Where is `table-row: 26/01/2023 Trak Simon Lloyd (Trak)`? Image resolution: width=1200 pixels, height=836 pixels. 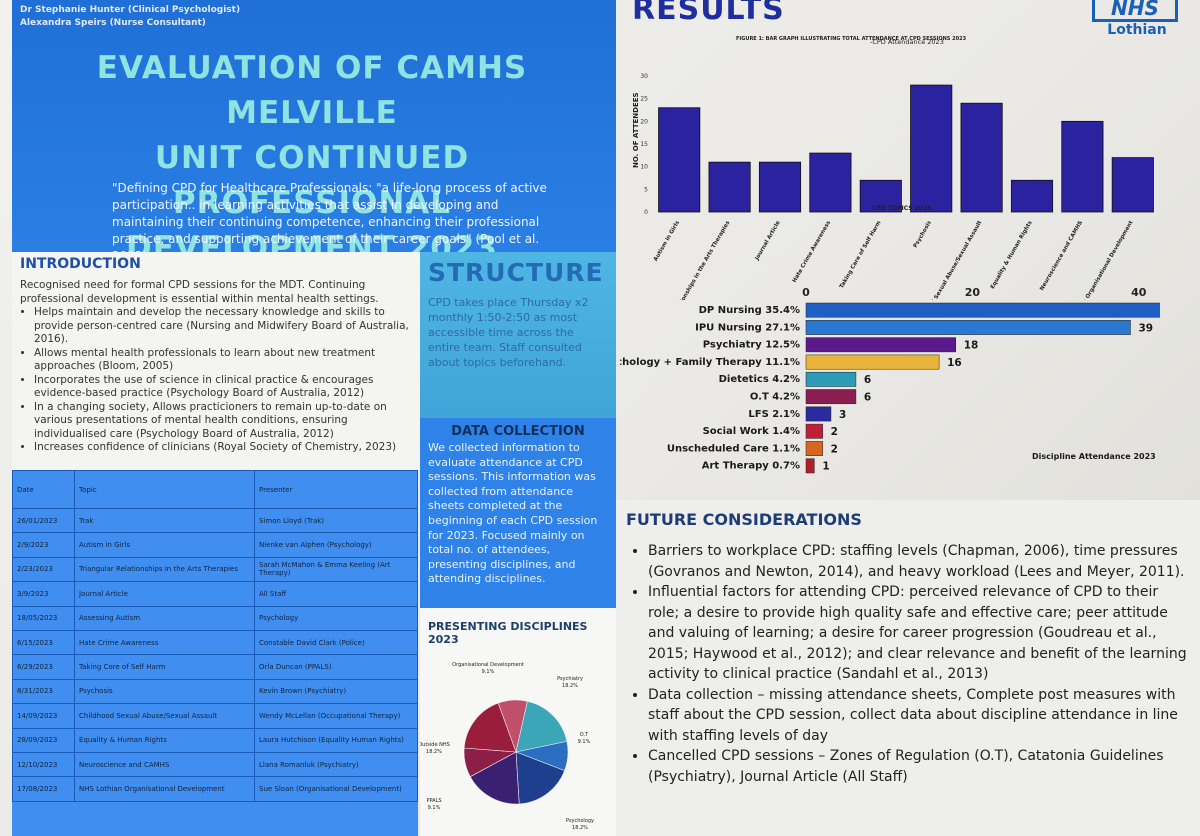 table-row: 26/01/2023 Trak Simon Lloyd (Trak) is located at coordinates (215, 520).